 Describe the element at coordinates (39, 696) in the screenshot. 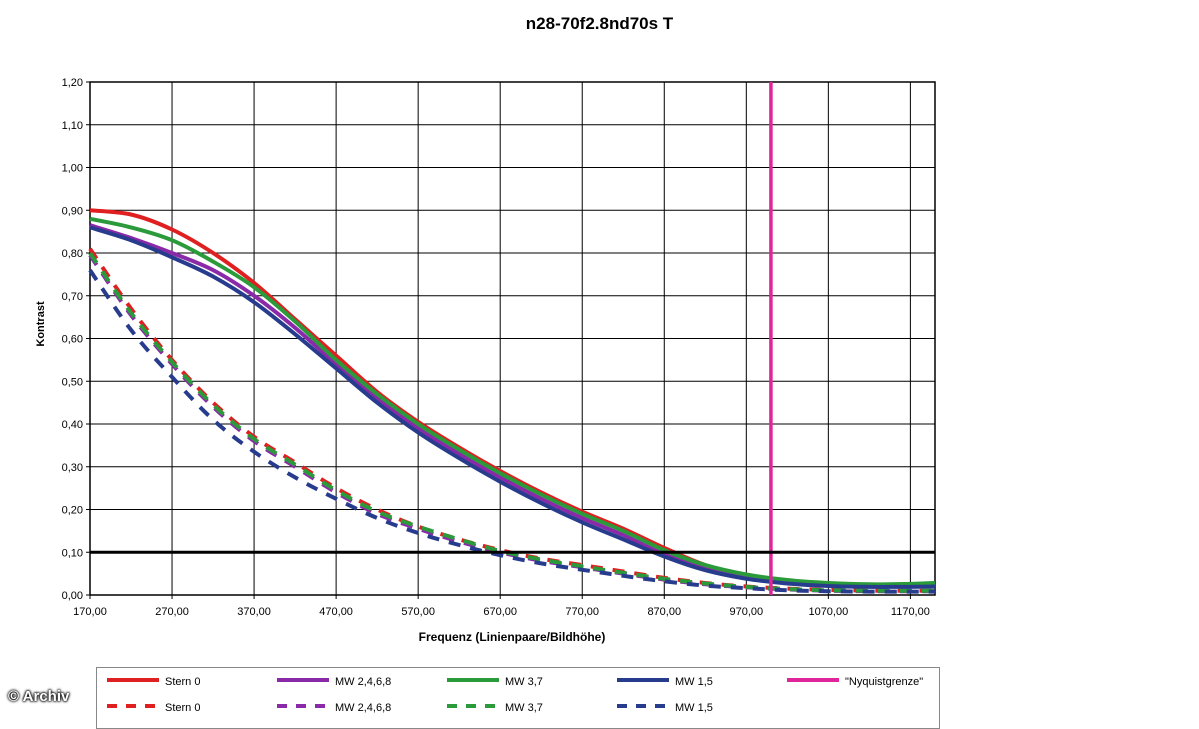

I see `copyright-watermark: © Archiv` at that location.